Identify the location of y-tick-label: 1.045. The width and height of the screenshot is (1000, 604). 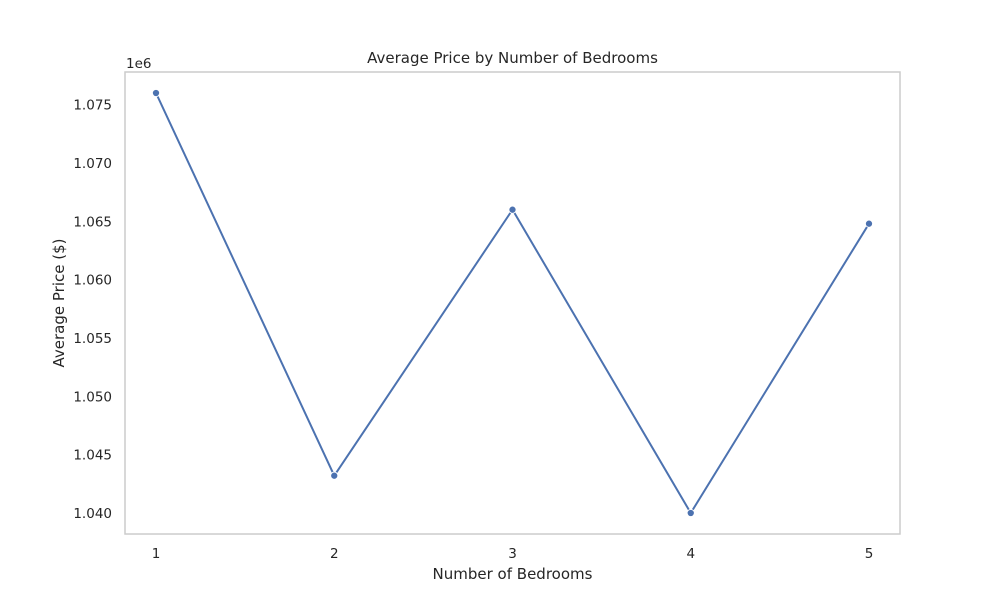
(92, 456).